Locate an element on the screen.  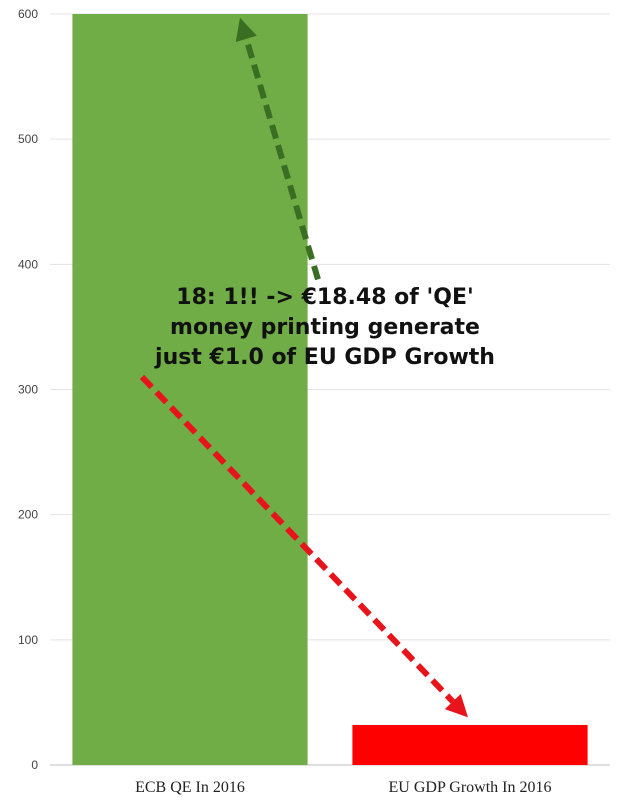
y-axis-ticks: 0 100 200 300 400 500 600 is located at coordinates (28, 389).